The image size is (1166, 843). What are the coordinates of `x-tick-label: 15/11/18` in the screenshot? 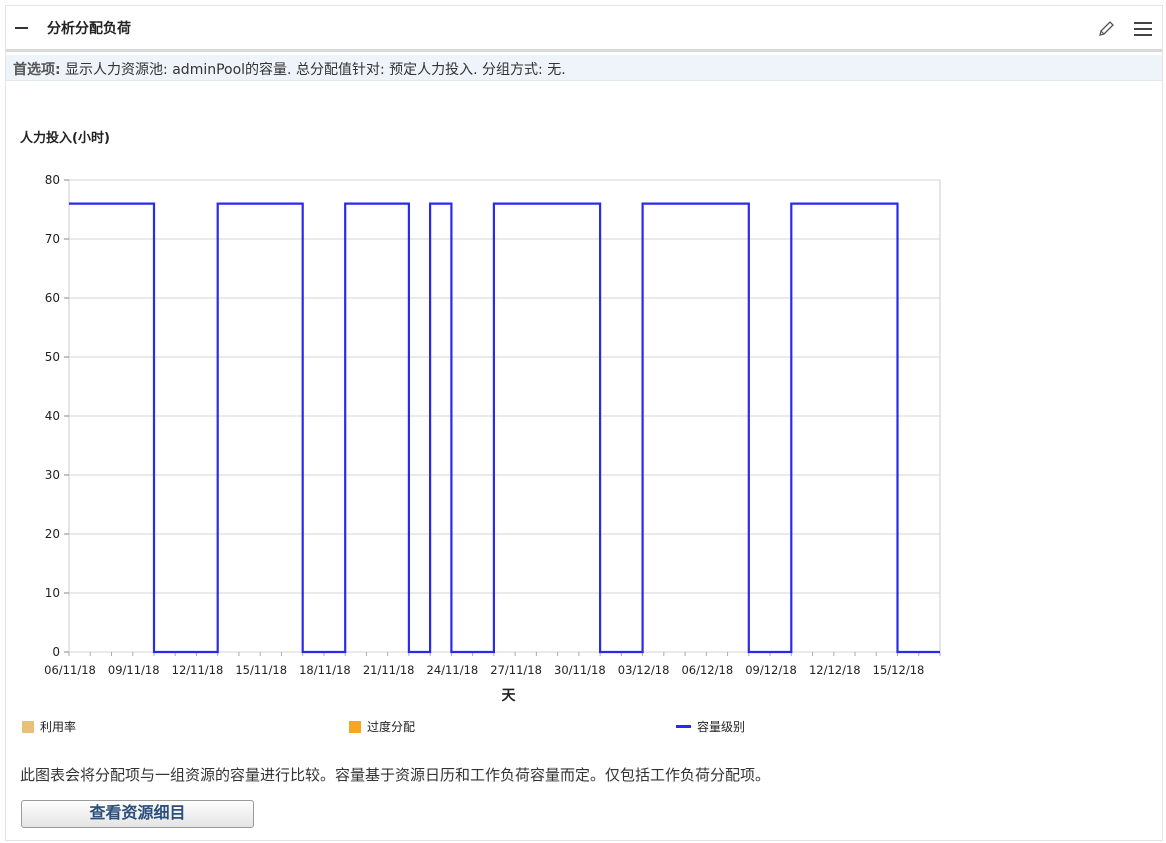 It's located at (261, 670).